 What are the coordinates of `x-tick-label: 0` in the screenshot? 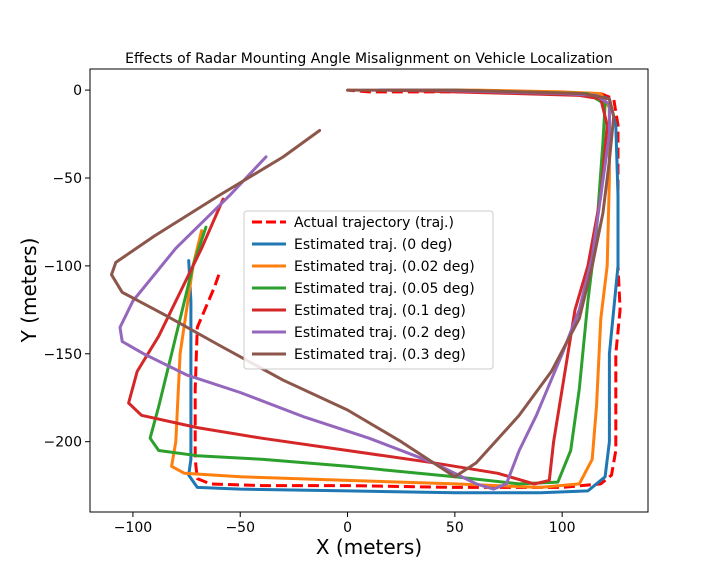 It's located at (347, 528).